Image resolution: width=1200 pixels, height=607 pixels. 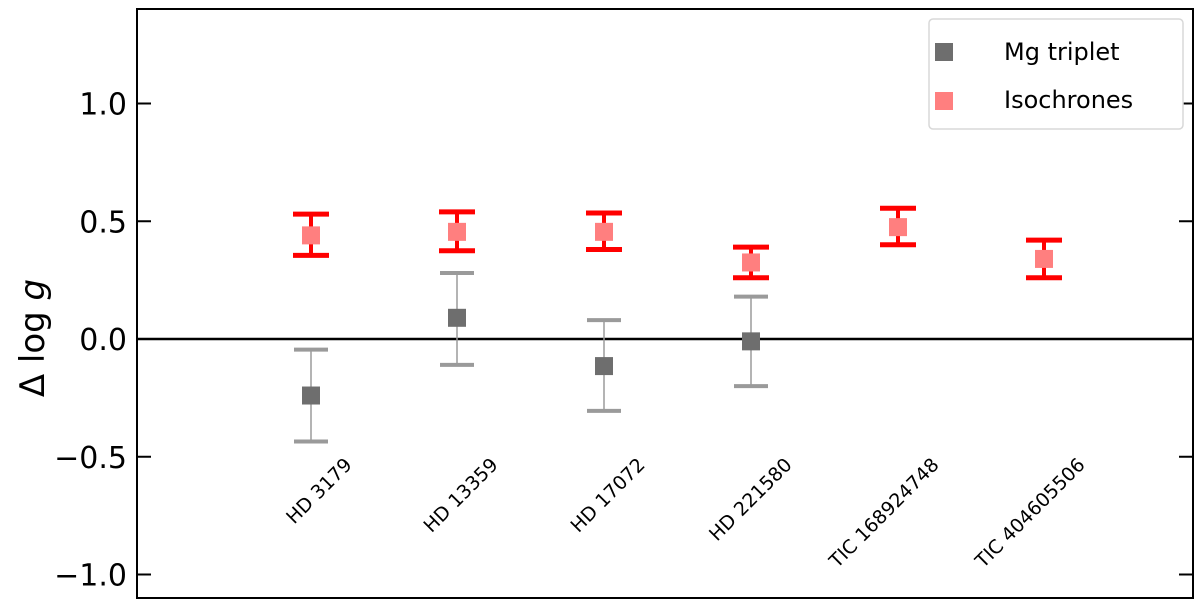 I want to click on category-label: HD 3179, so click(x=319, y=491).